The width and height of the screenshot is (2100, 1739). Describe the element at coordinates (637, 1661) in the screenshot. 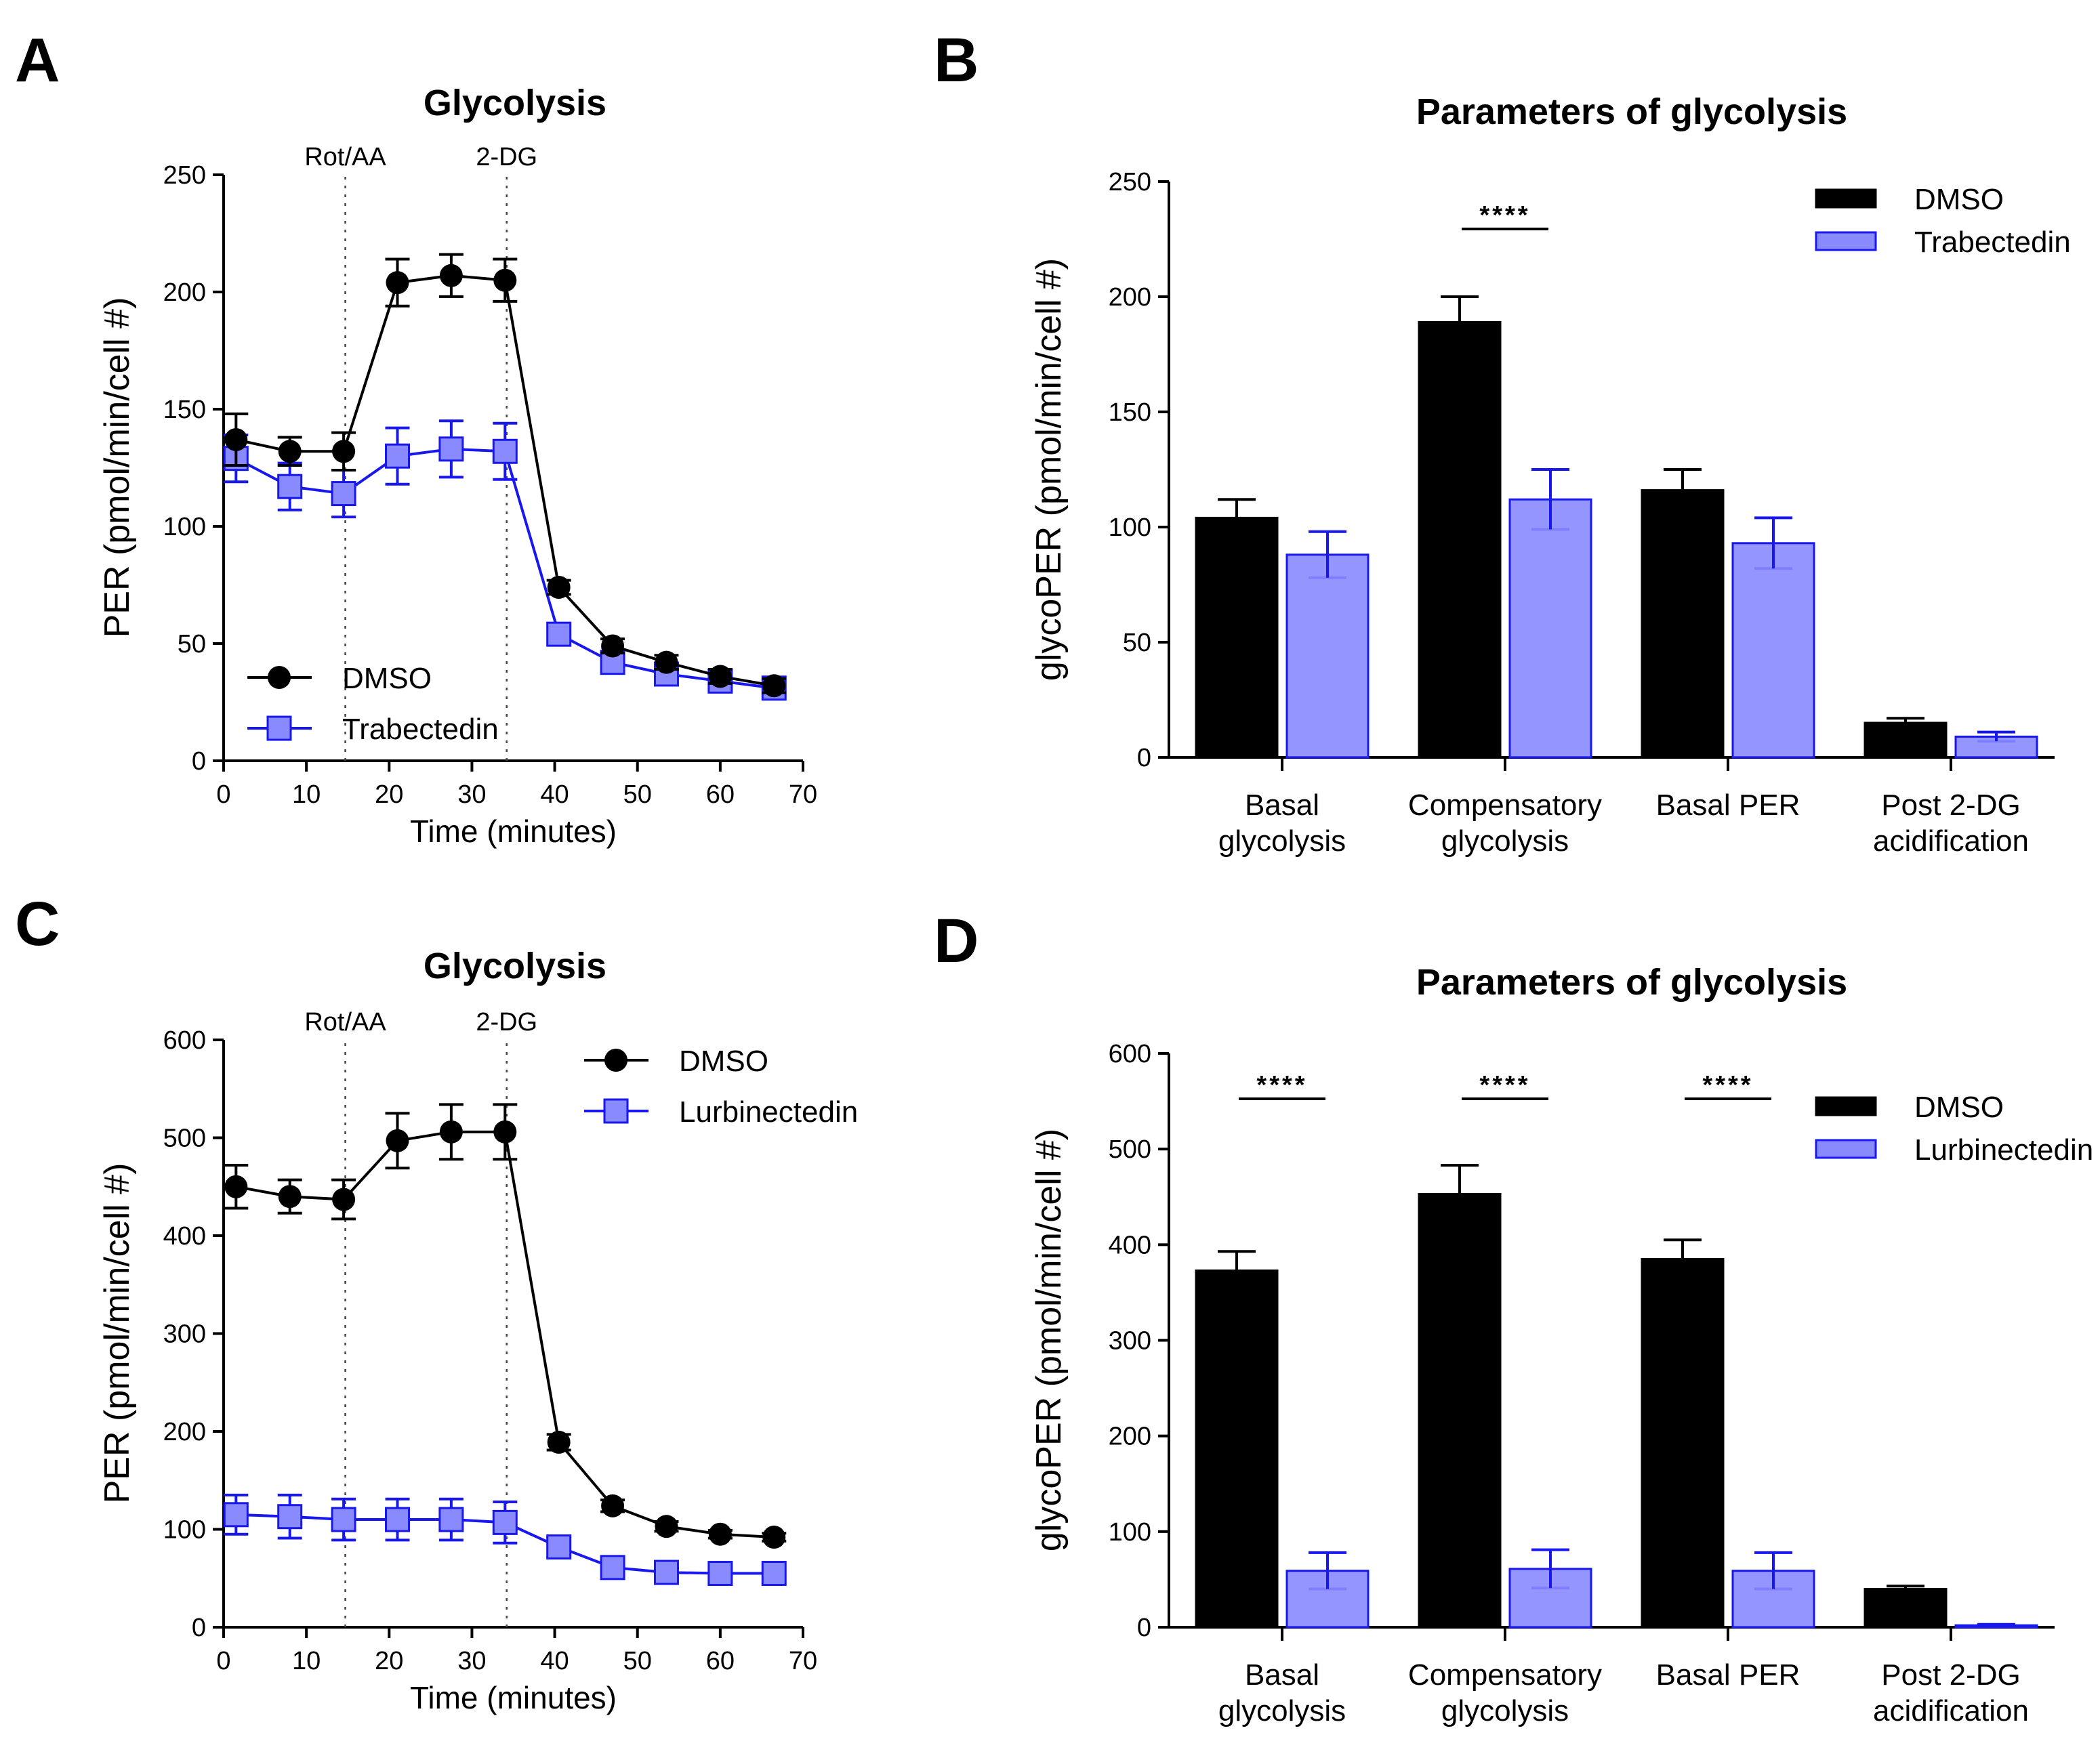

I see `x-tick-label: 50` at that location.